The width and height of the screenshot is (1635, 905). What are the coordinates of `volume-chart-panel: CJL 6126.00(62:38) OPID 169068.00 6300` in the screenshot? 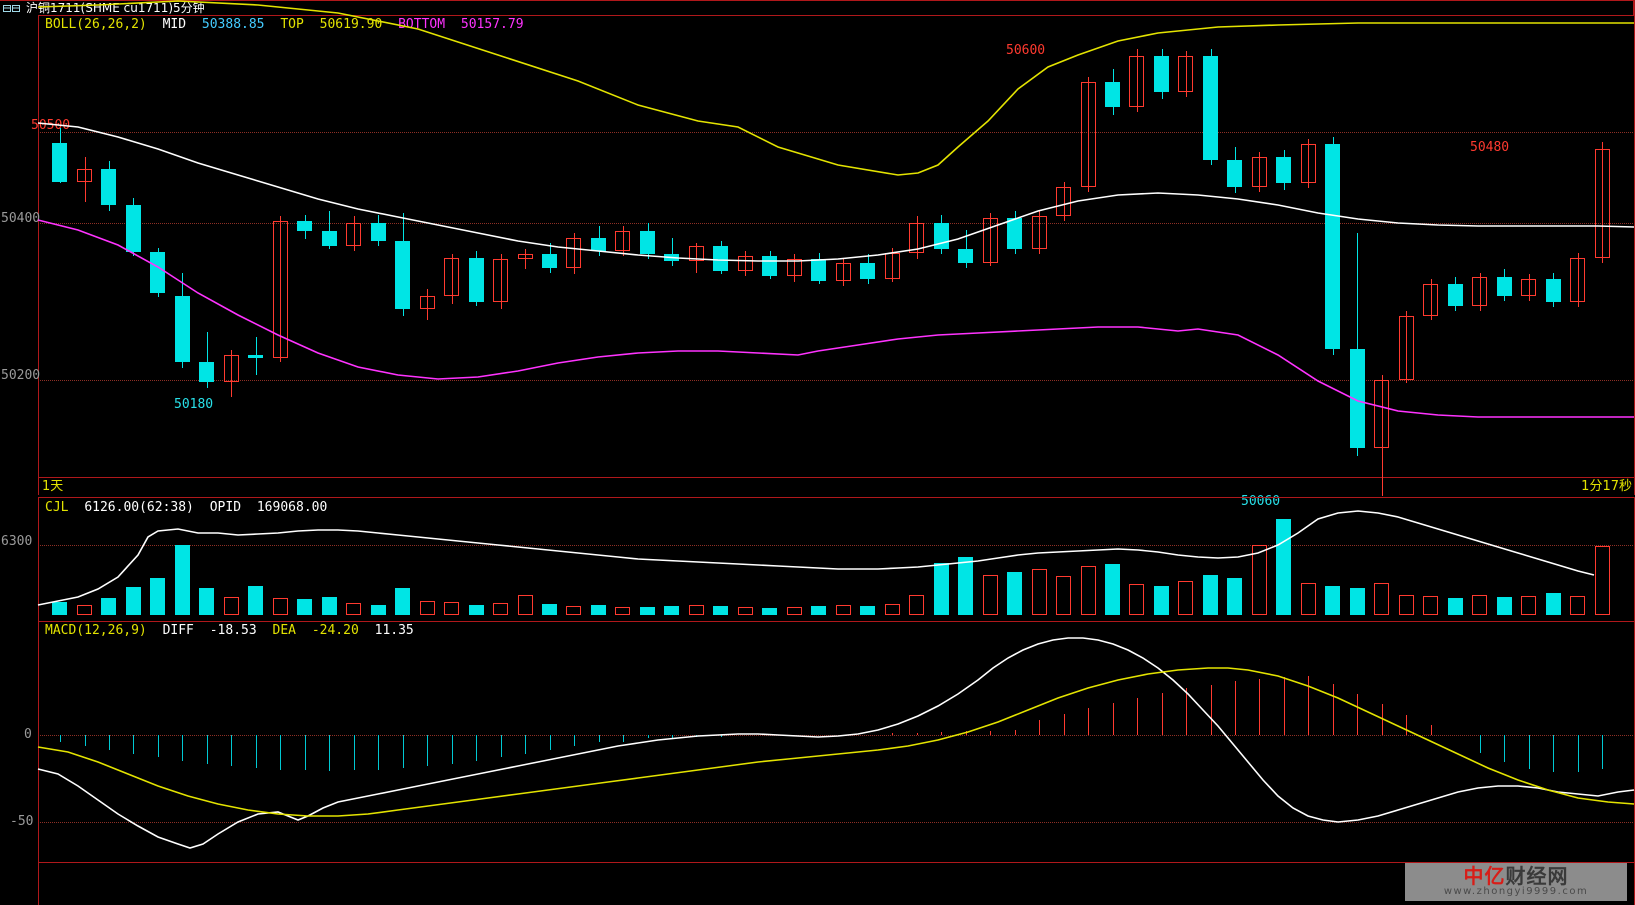 It's located at (817, 559).